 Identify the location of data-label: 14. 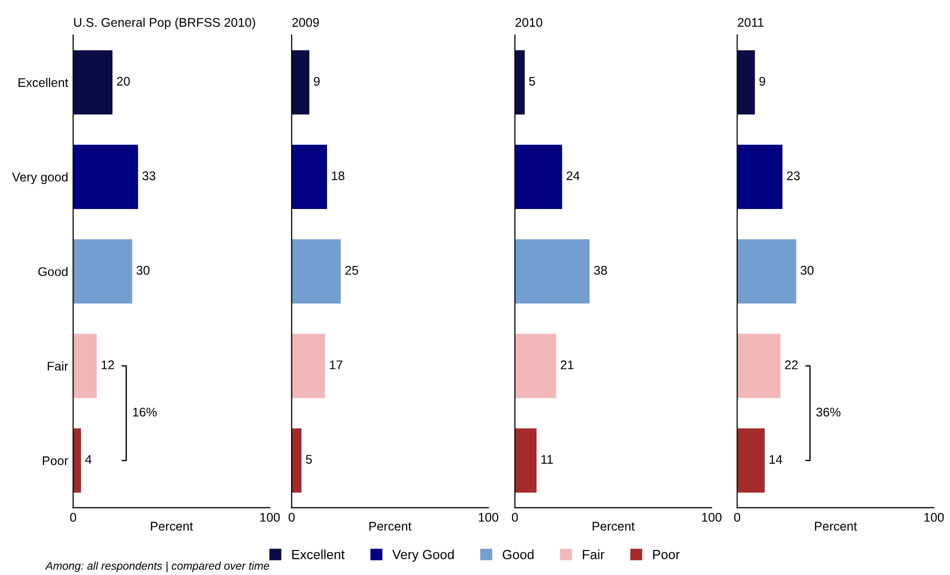
(776, 459).